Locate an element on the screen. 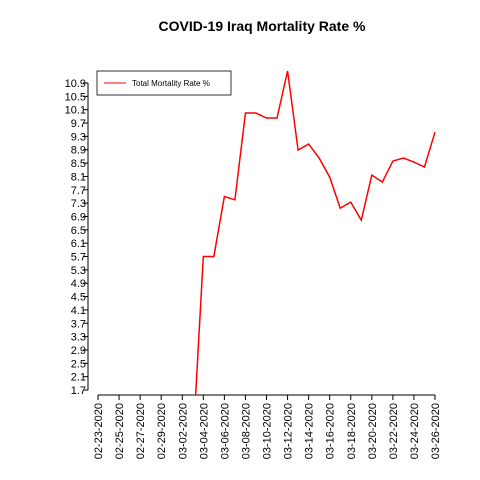  x-tick-label: 03-18-2020 is located at coordinates (352, 431).